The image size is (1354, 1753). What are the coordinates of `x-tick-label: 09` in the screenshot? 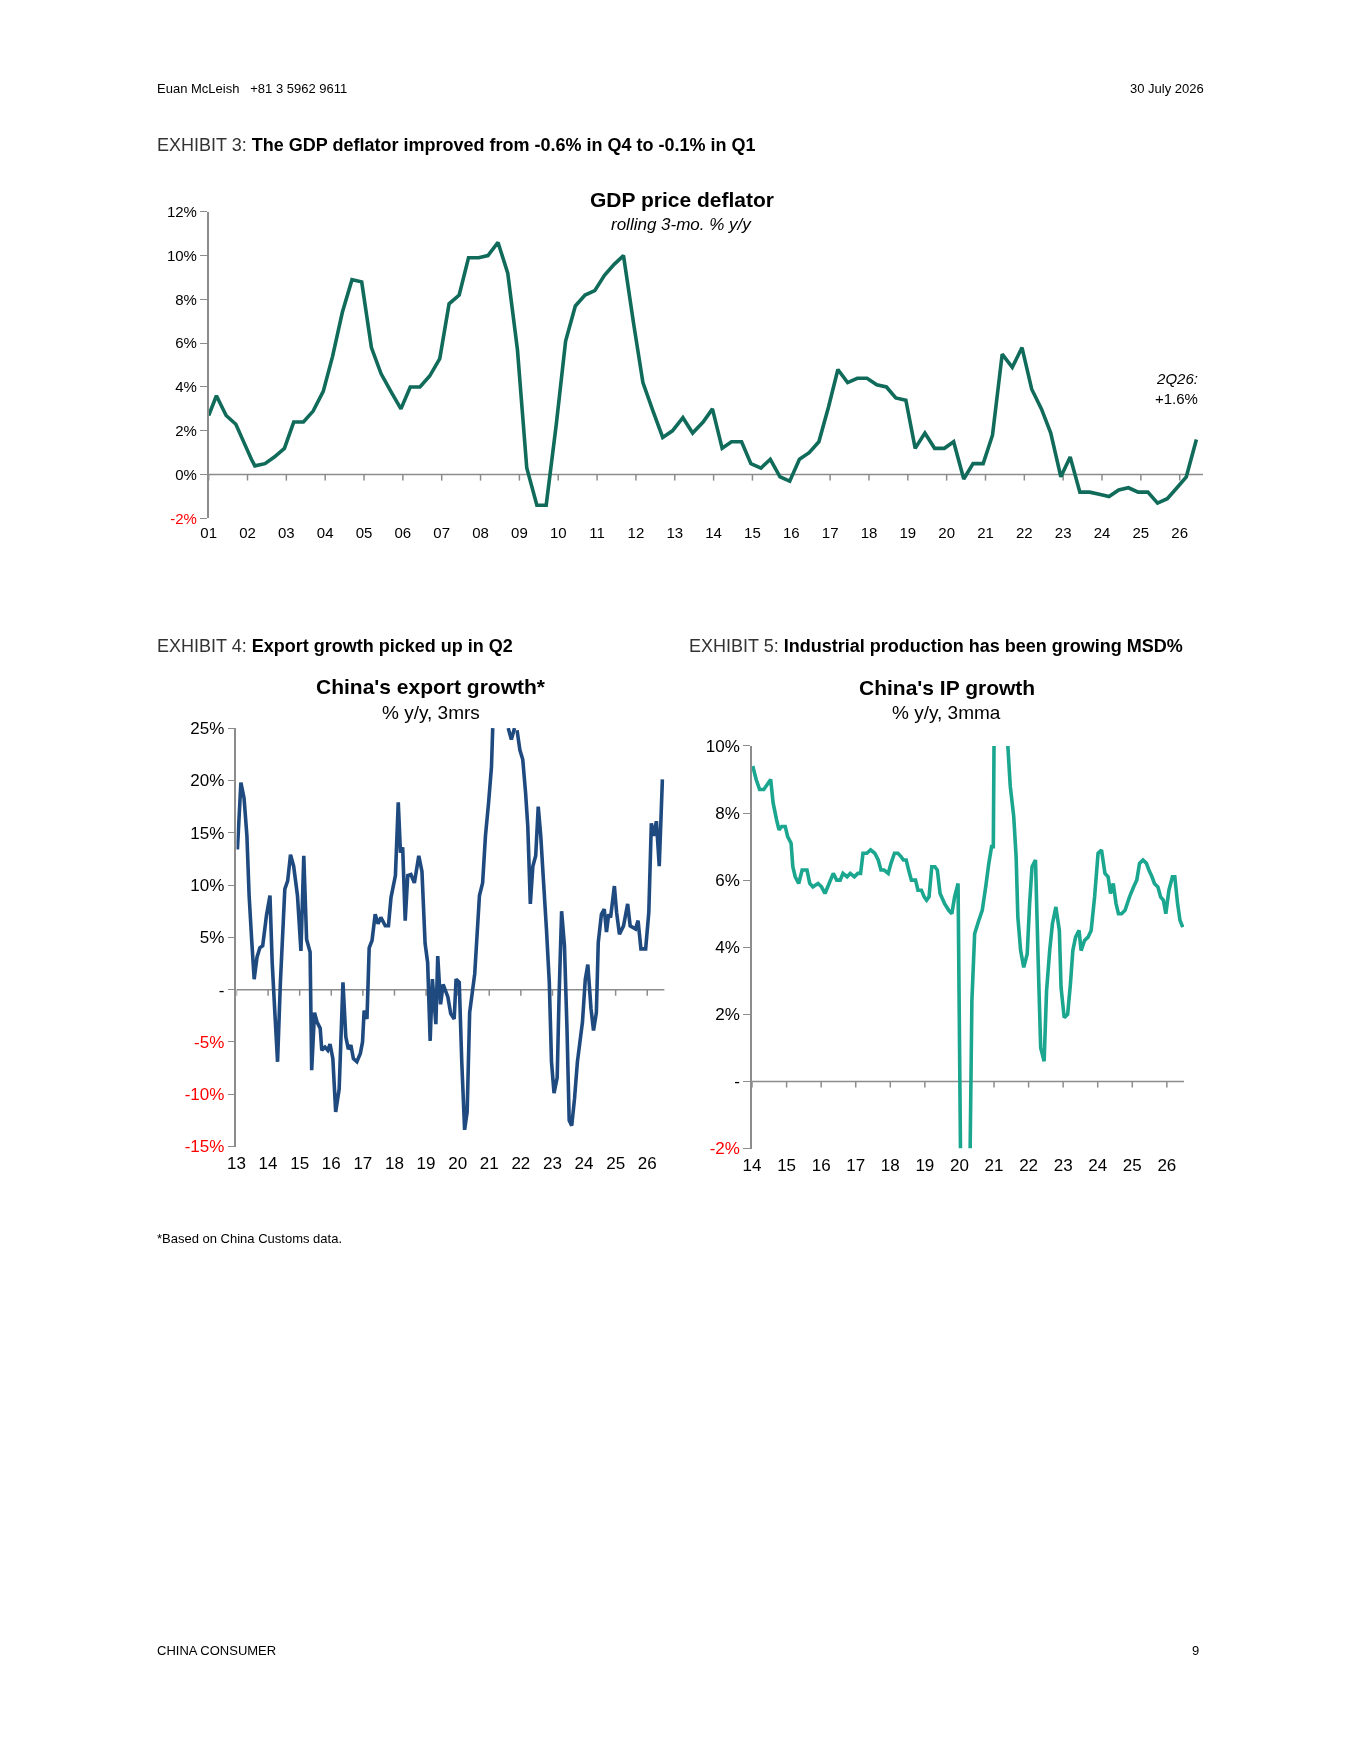 It's located at (519, 533).